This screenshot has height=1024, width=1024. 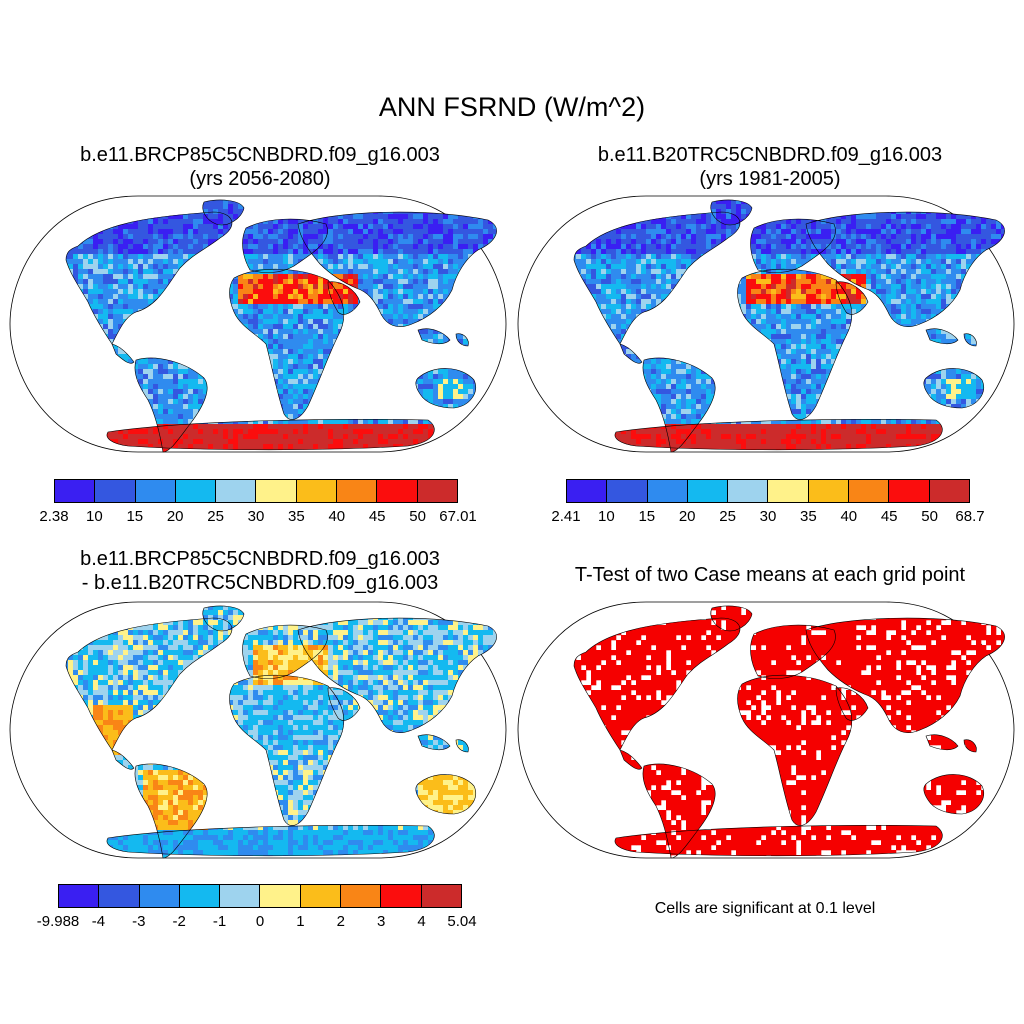 What do you see at coordinates (421, 921) in the screenshot?
I see `colorbar-tick-label: 4` at bounding box center [421, 921].